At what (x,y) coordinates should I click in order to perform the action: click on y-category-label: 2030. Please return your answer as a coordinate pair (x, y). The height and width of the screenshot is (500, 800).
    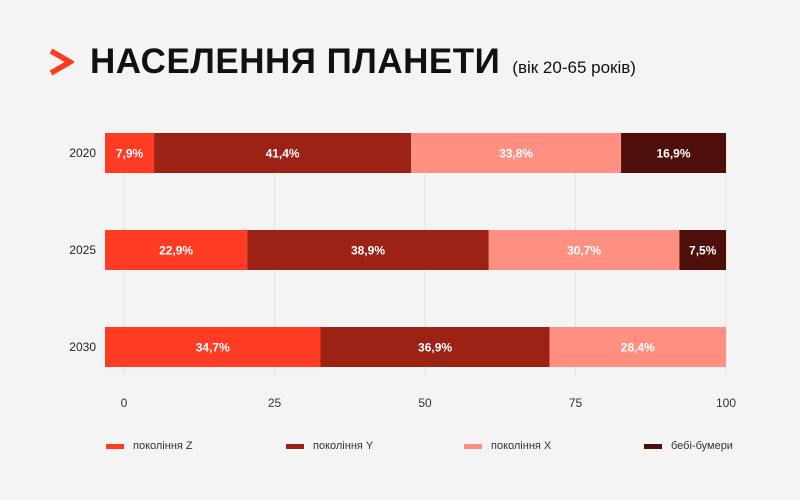
    Looking at the image, I should click on (82, 347).